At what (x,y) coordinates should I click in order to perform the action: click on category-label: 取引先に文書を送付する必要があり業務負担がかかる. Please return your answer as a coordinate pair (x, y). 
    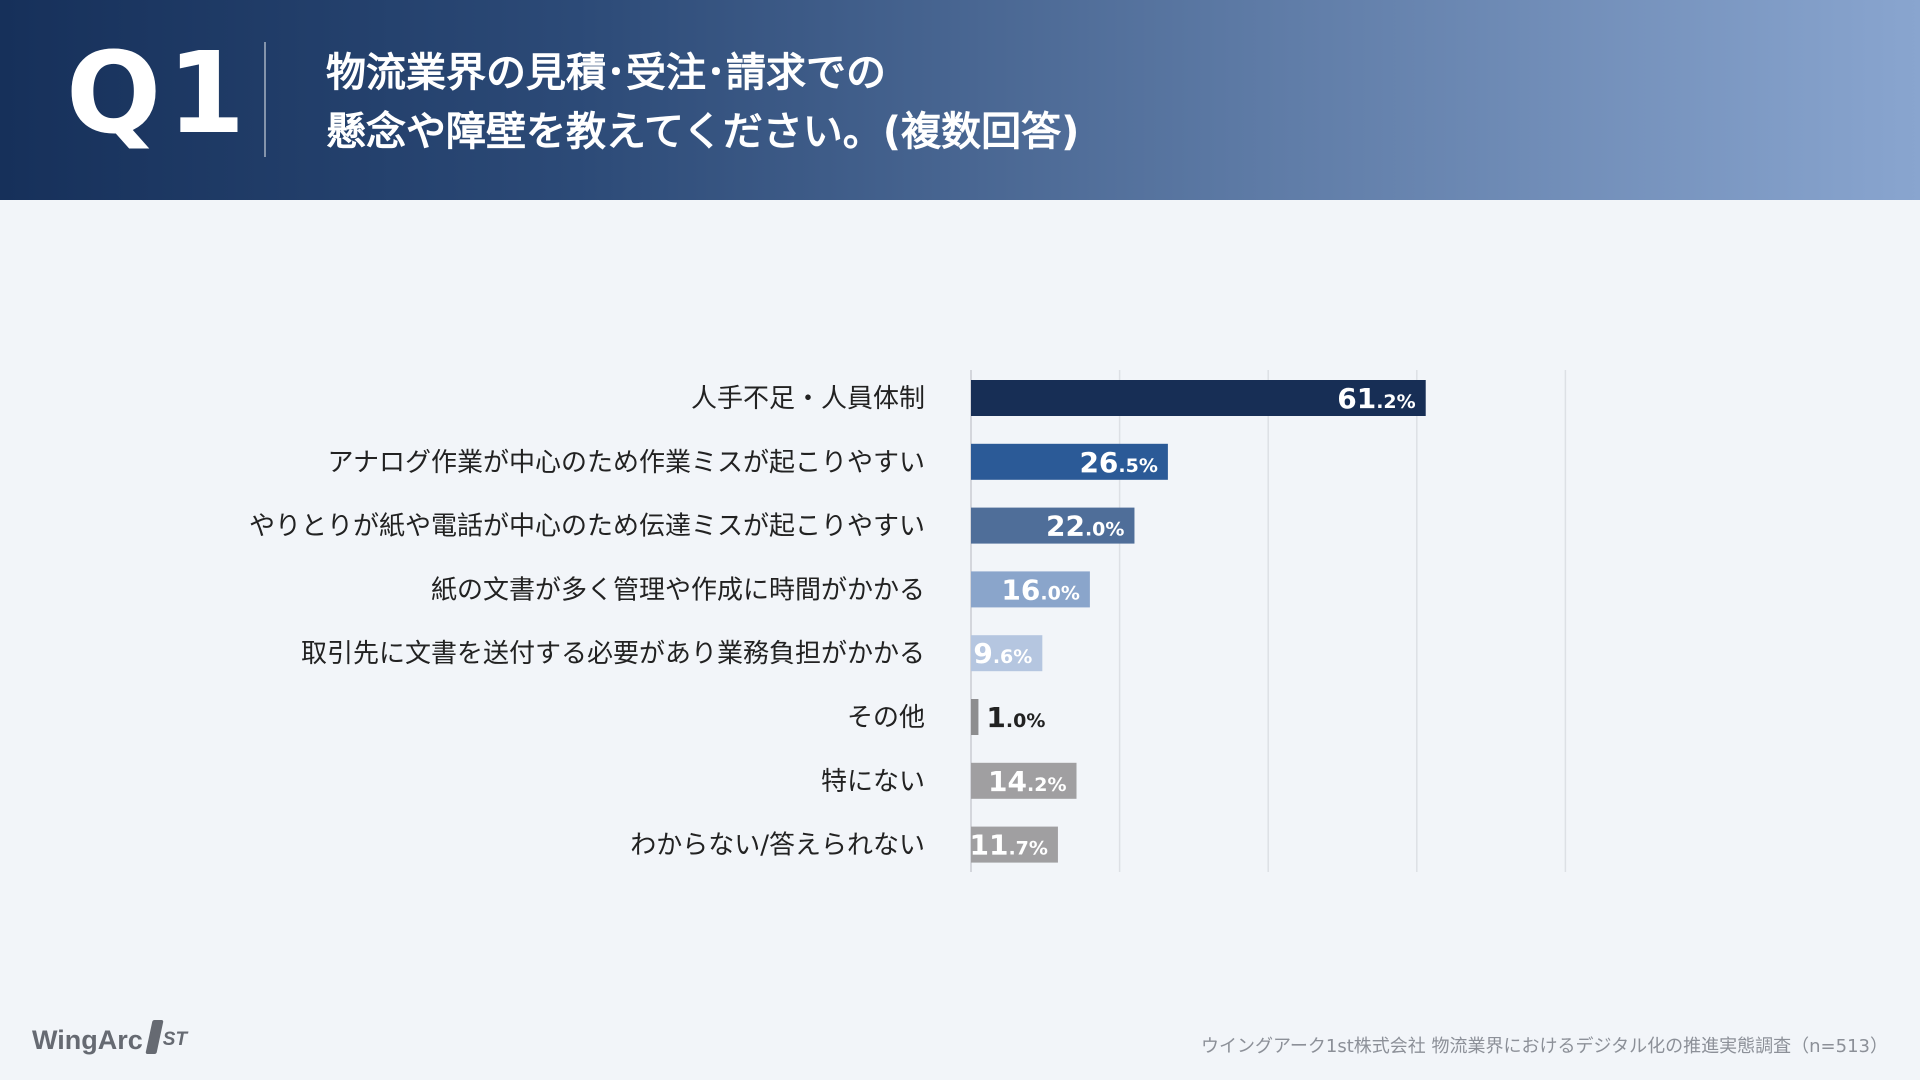
    Looking at the image, I should click on (613, 654).